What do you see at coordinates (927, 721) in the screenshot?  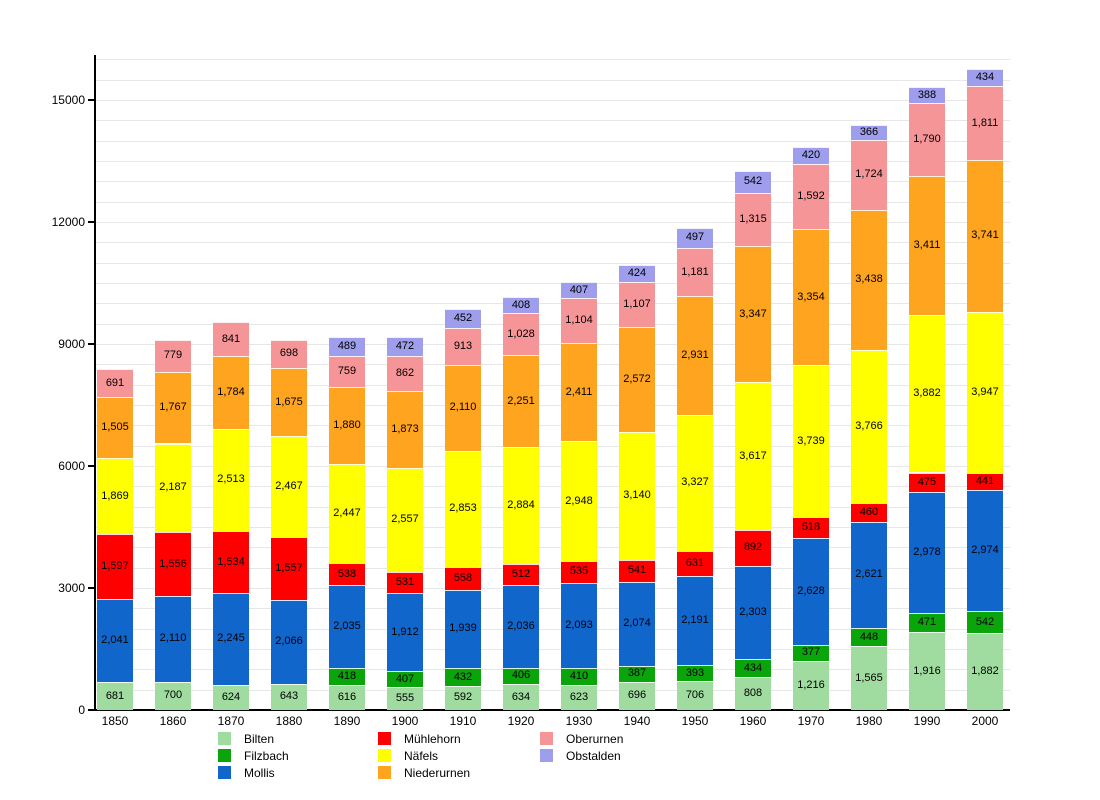 I see `x-axis-tick-label: 1990` at bounding box center [927, 721].